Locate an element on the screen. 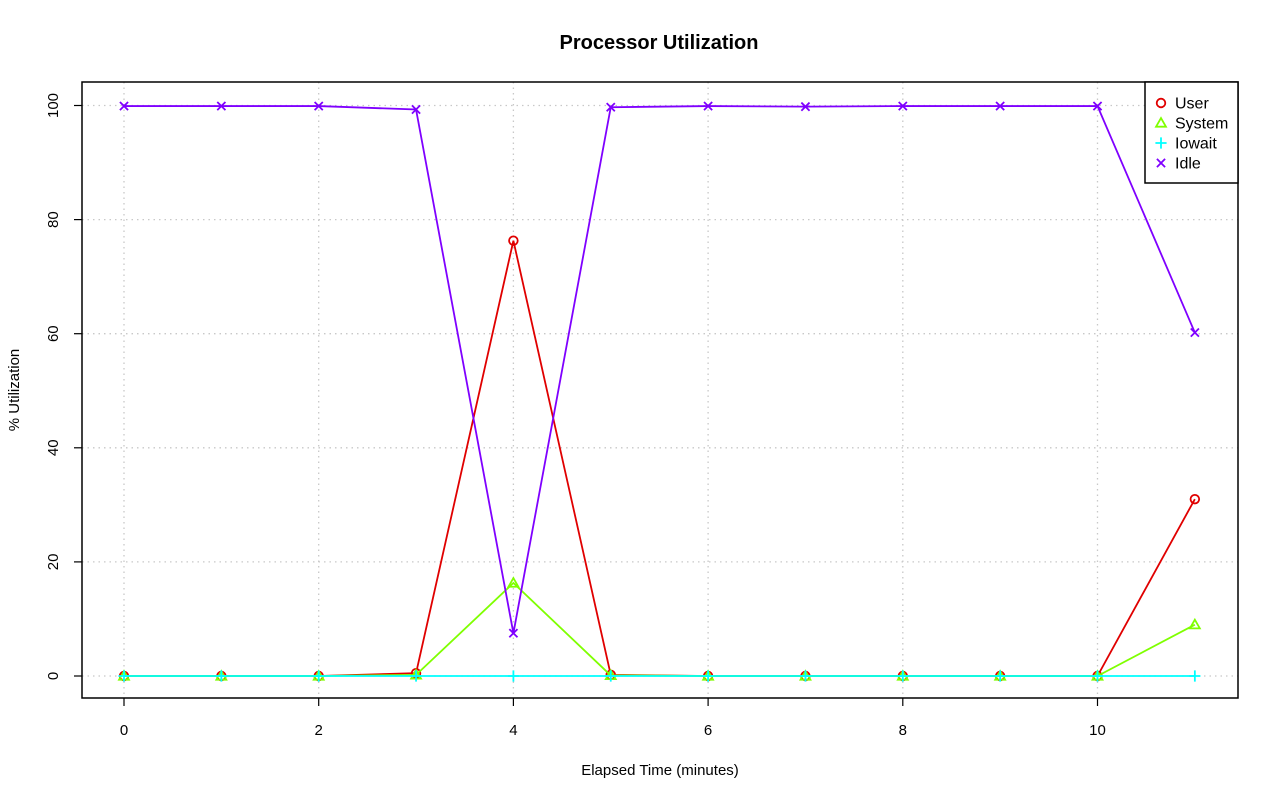 The image size is (1280, 801). legend: User System Iowait Idle is located at coordinates (1191, 132).